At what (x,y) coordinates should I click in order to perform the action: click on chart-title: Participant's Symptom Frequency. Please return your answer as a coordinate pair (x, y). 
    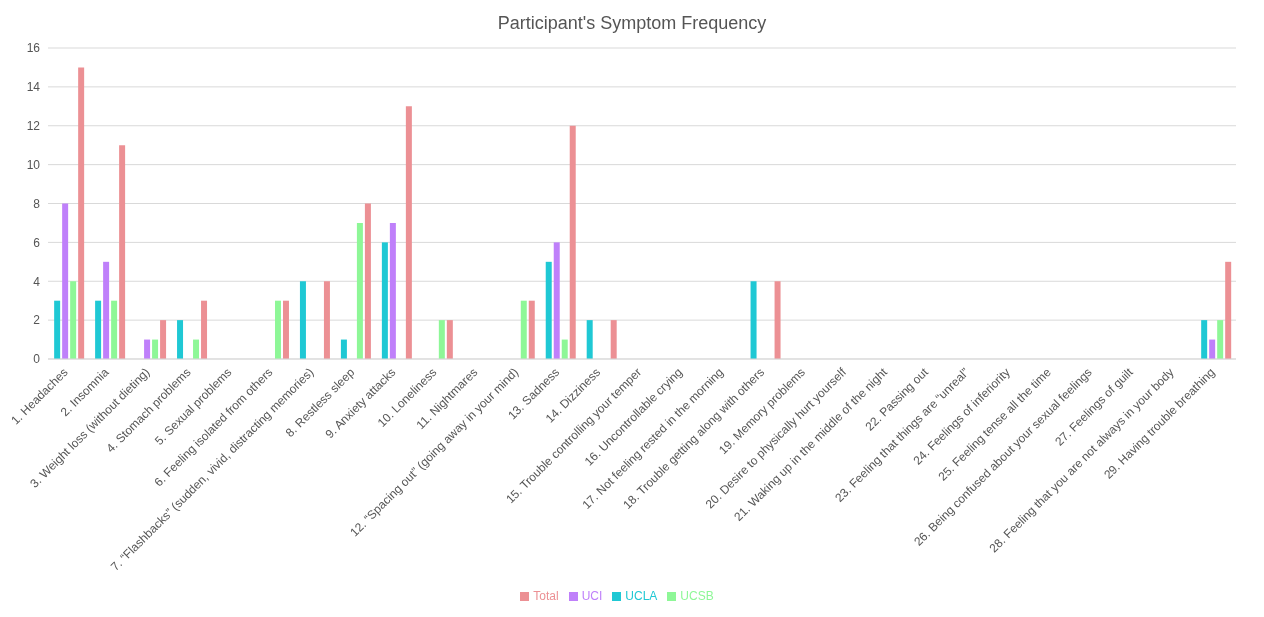
    Looking at the image, I should click on (632, 23).